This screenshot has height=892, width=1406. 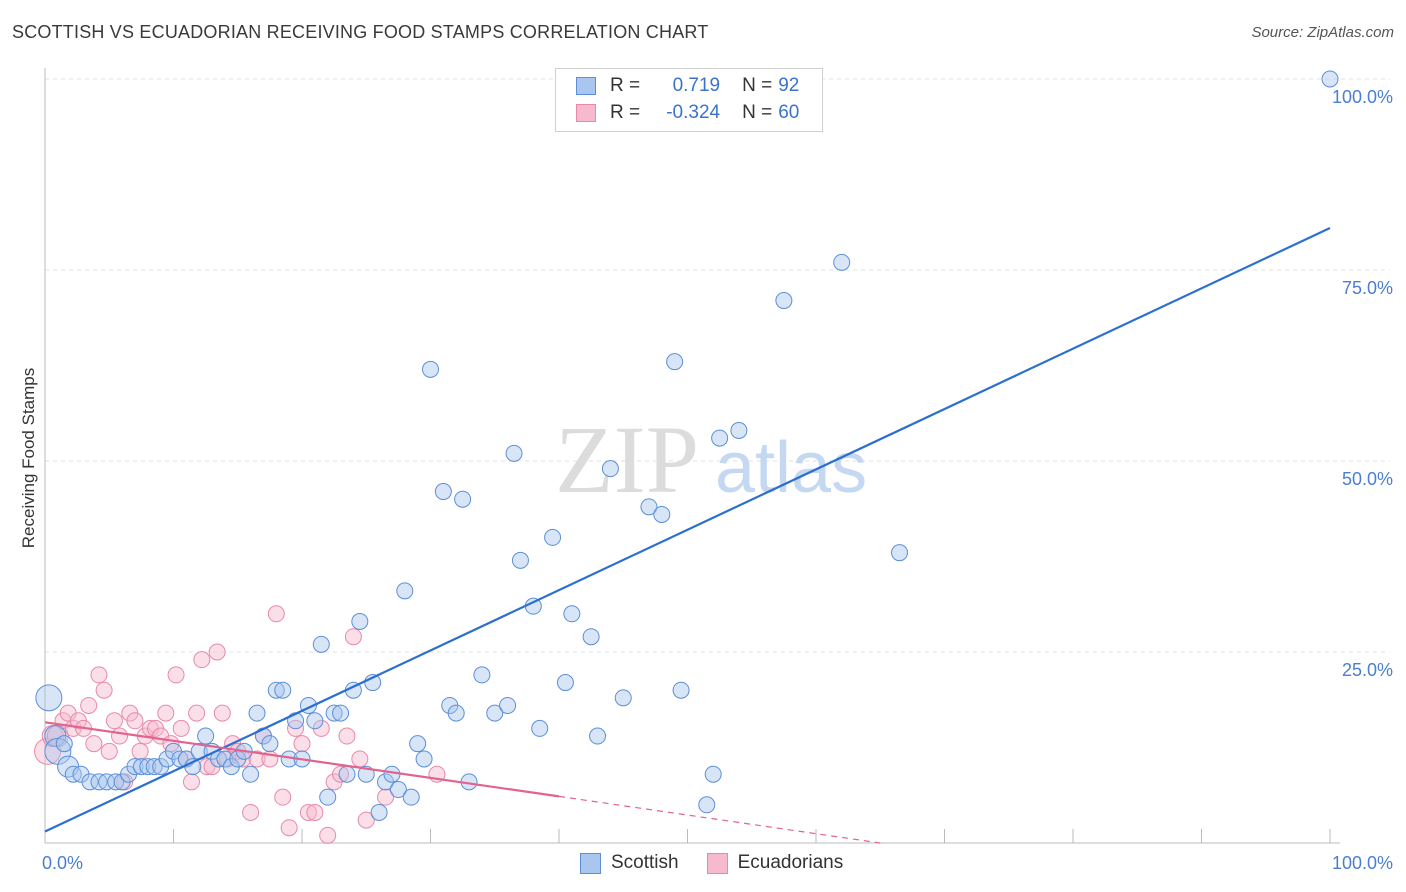 What do you see at coordinates (627, 459) in the screenshot?
I see `watermark-zip: ZIP` at bounding box center [627, 459].